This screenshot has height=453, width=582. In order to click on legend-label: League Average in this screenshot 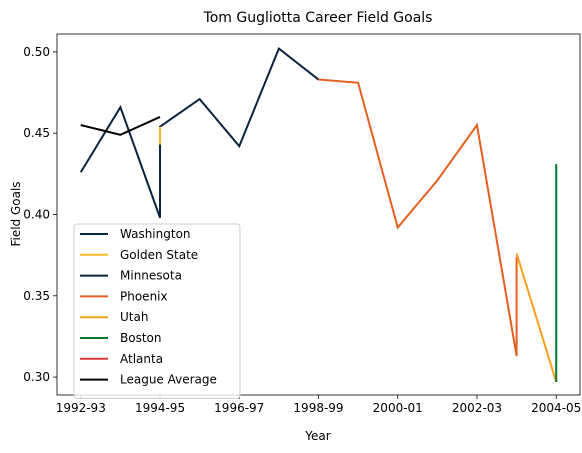, I will do `click(168, 380)`.